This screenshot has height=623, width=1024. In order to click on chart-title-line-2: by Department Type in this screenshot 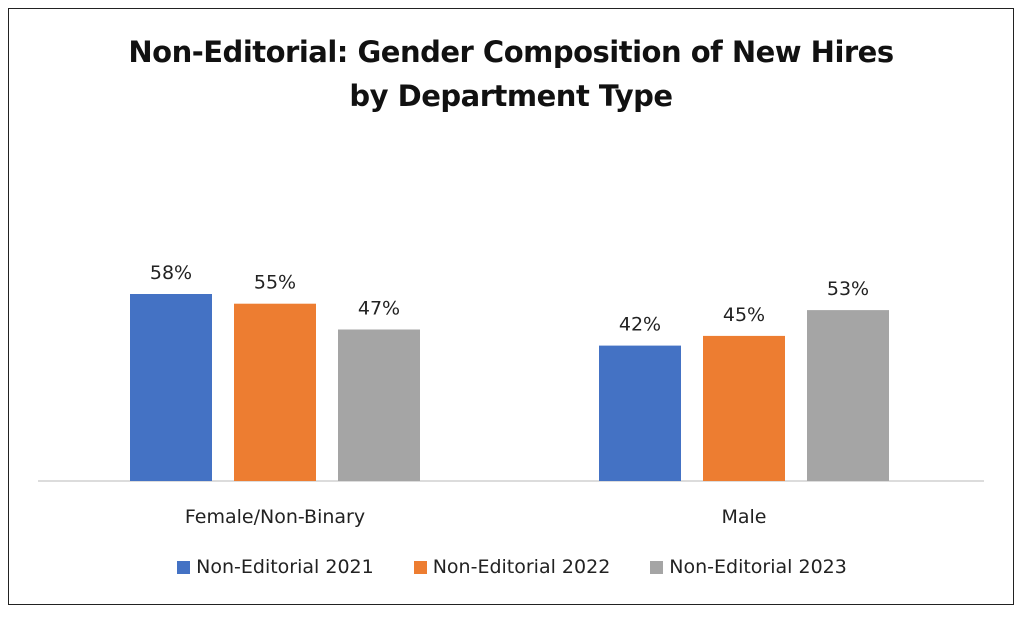, I will do `click(511, 96)`.